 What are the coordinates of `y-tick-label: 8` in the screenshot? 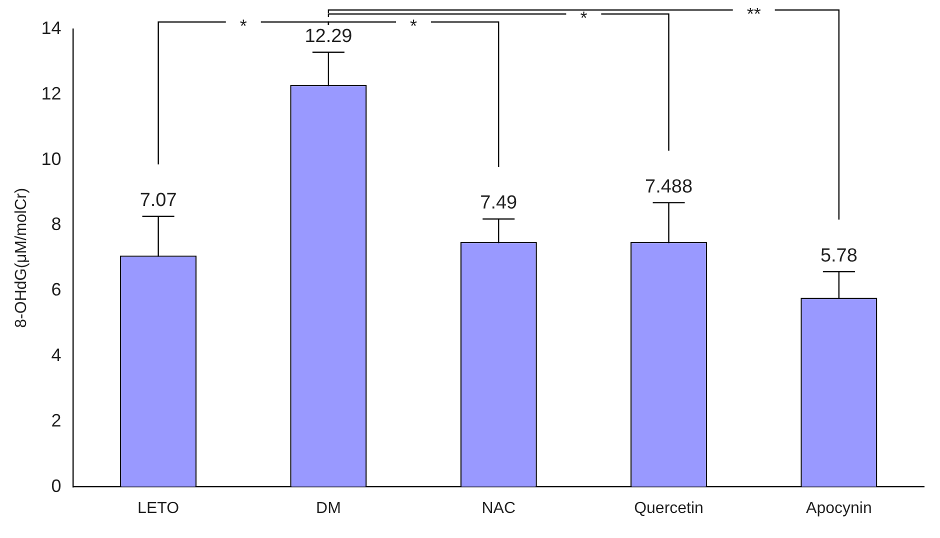 It's located at (56, 224).